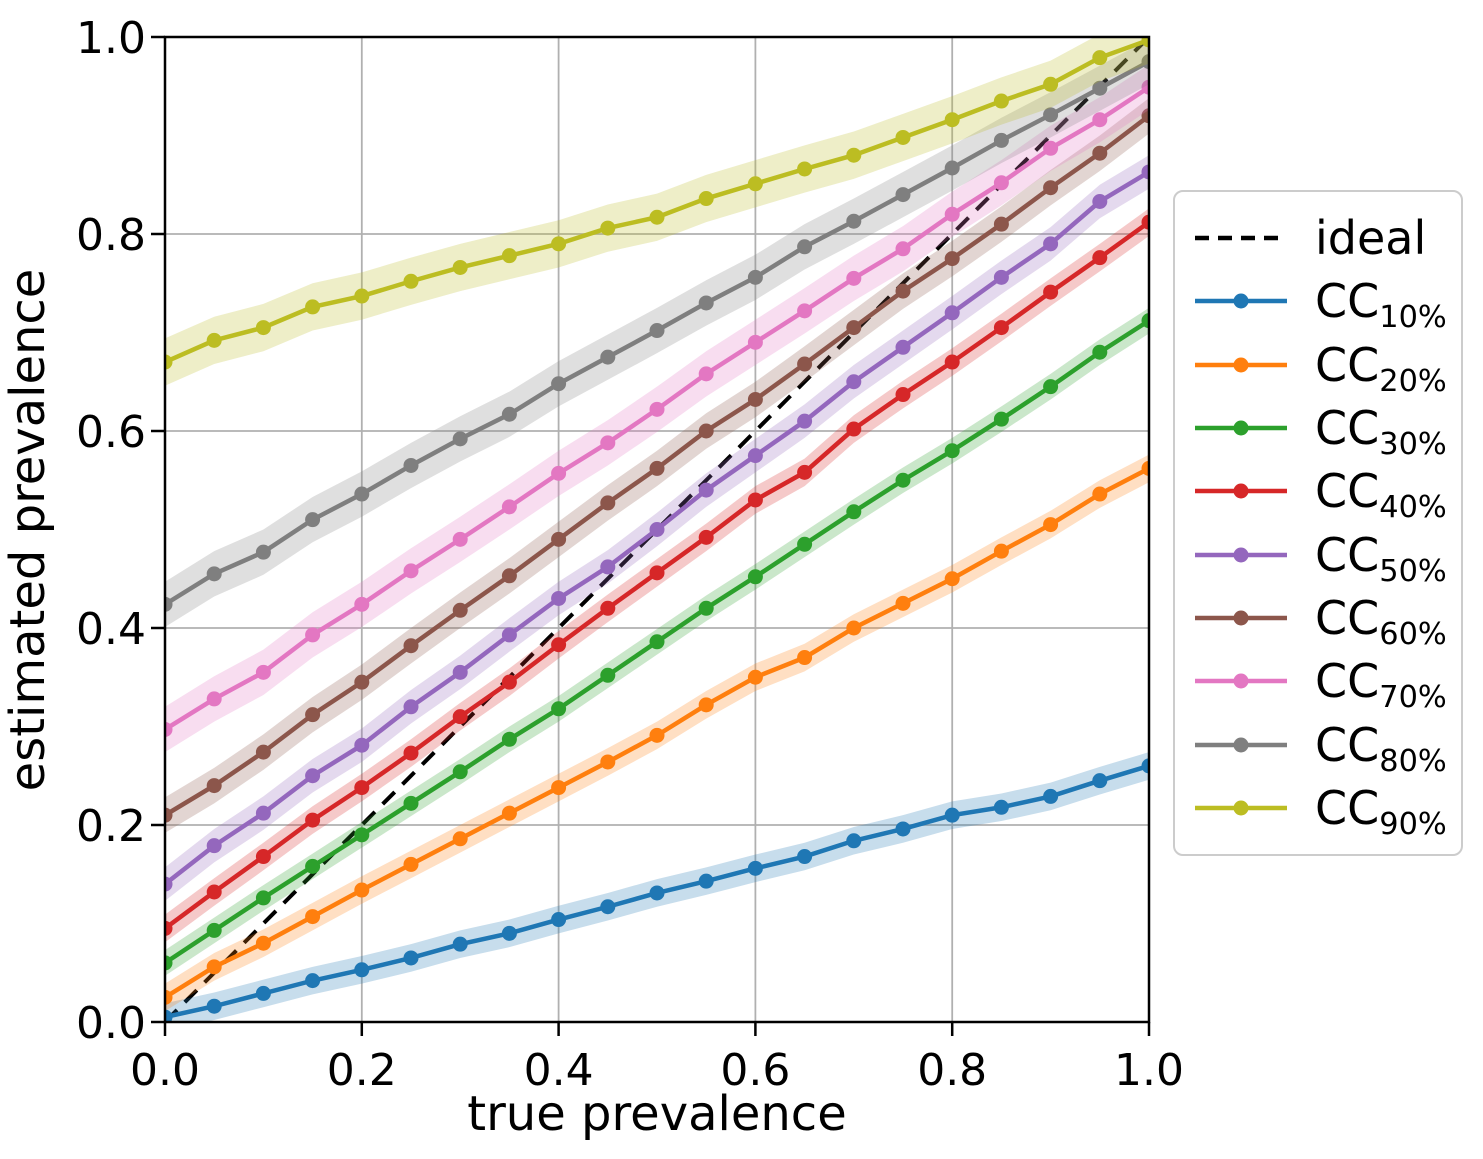 This screenshot has width=1483, height=1159. I want to click on legend-label-subscript: 80%, so click(1413, 761).